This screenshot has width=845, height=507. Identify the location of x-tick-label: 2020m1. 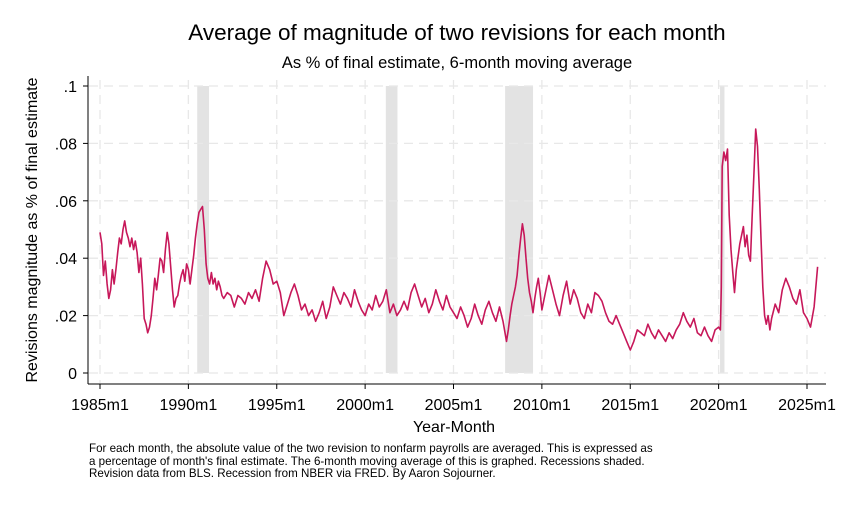
(719, 405).